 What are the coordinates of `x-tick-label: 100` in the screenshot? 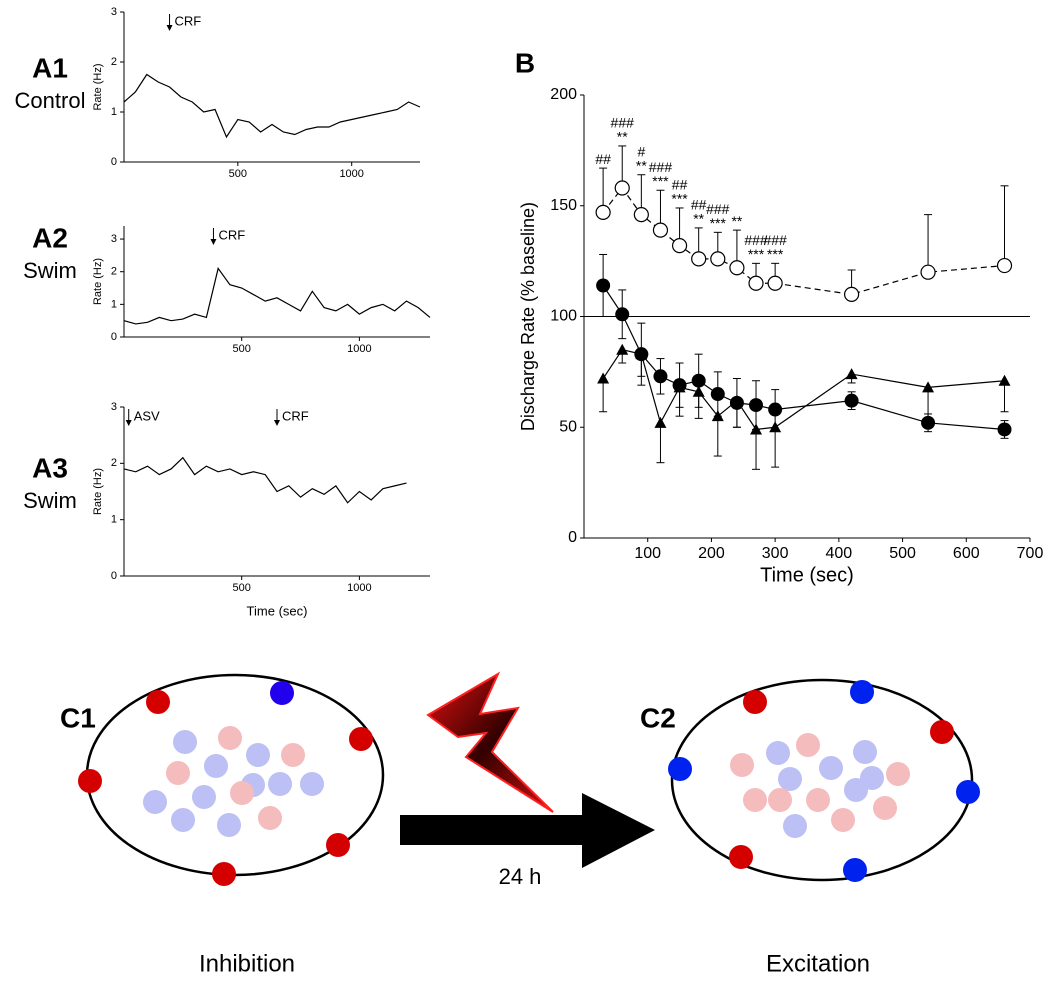 It's located at (647, 553).